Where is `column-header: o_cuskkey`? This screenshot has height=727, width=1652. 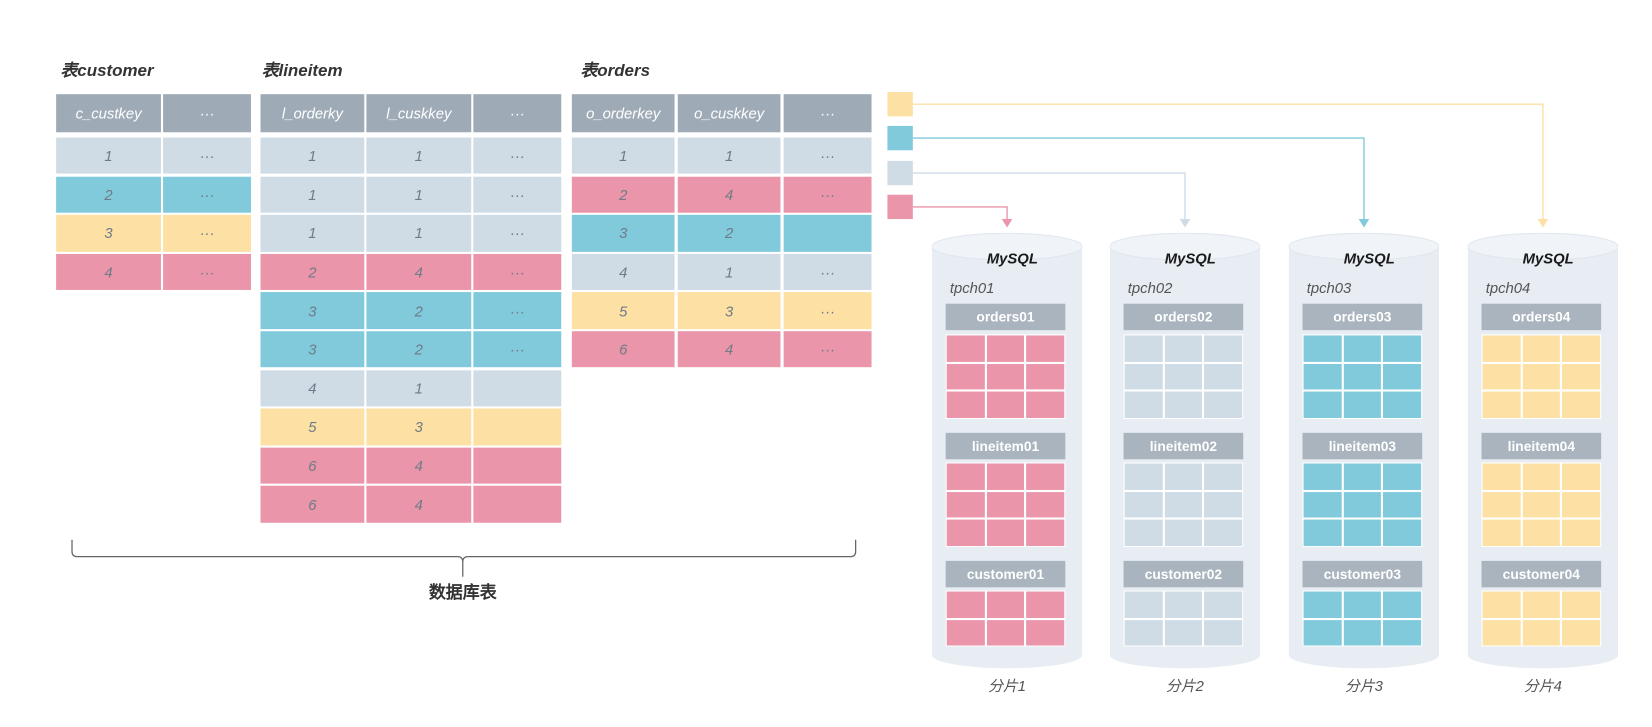
column-header: o_cuskkey is located at coordinates (729, 113).